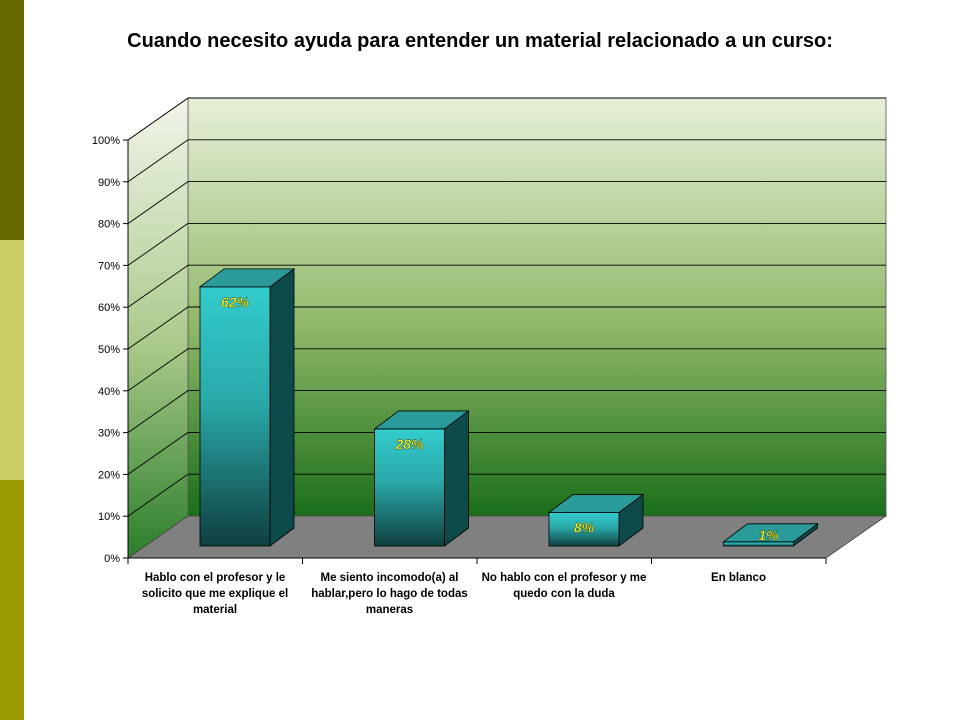 The width and height of the screenshot is (960, 720). Describe the element at coordinates (109, 266) in the screenshot. I see `y-tick-label: 70%` at that location.